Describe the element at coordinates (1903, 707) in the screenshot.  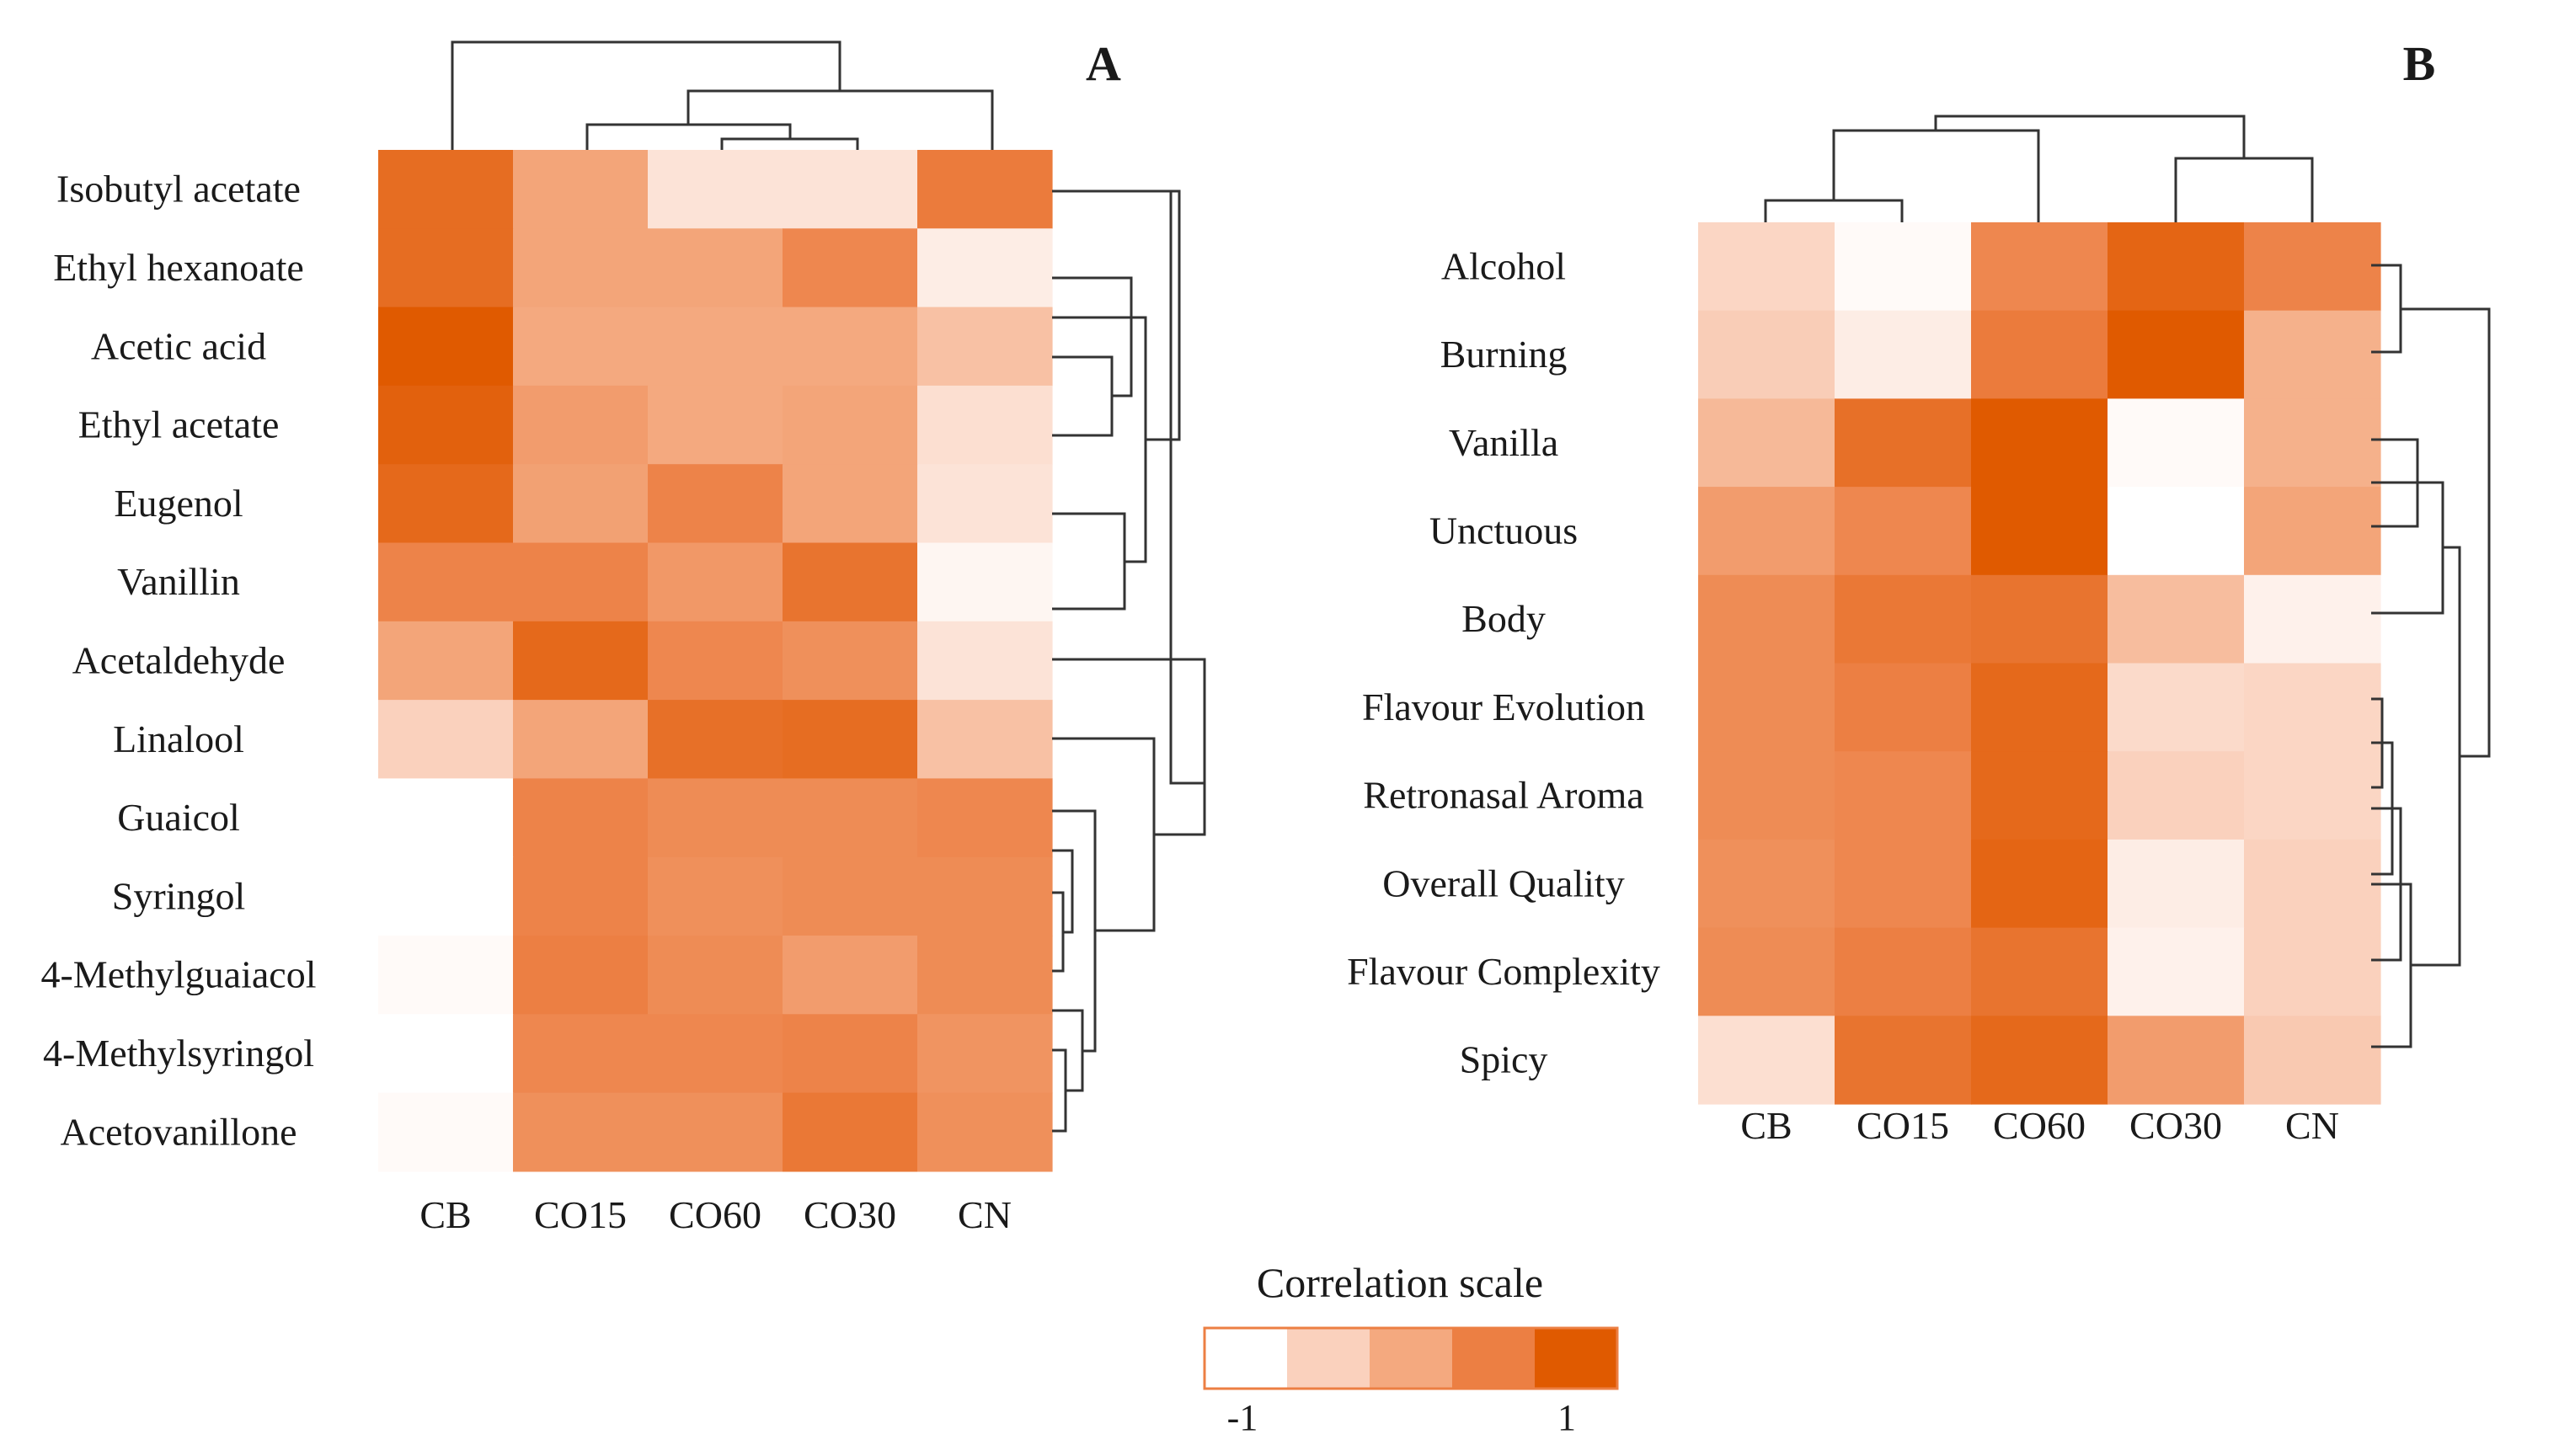
I see `heatmap-cell-b-flavour-evolution-co15` at that location.